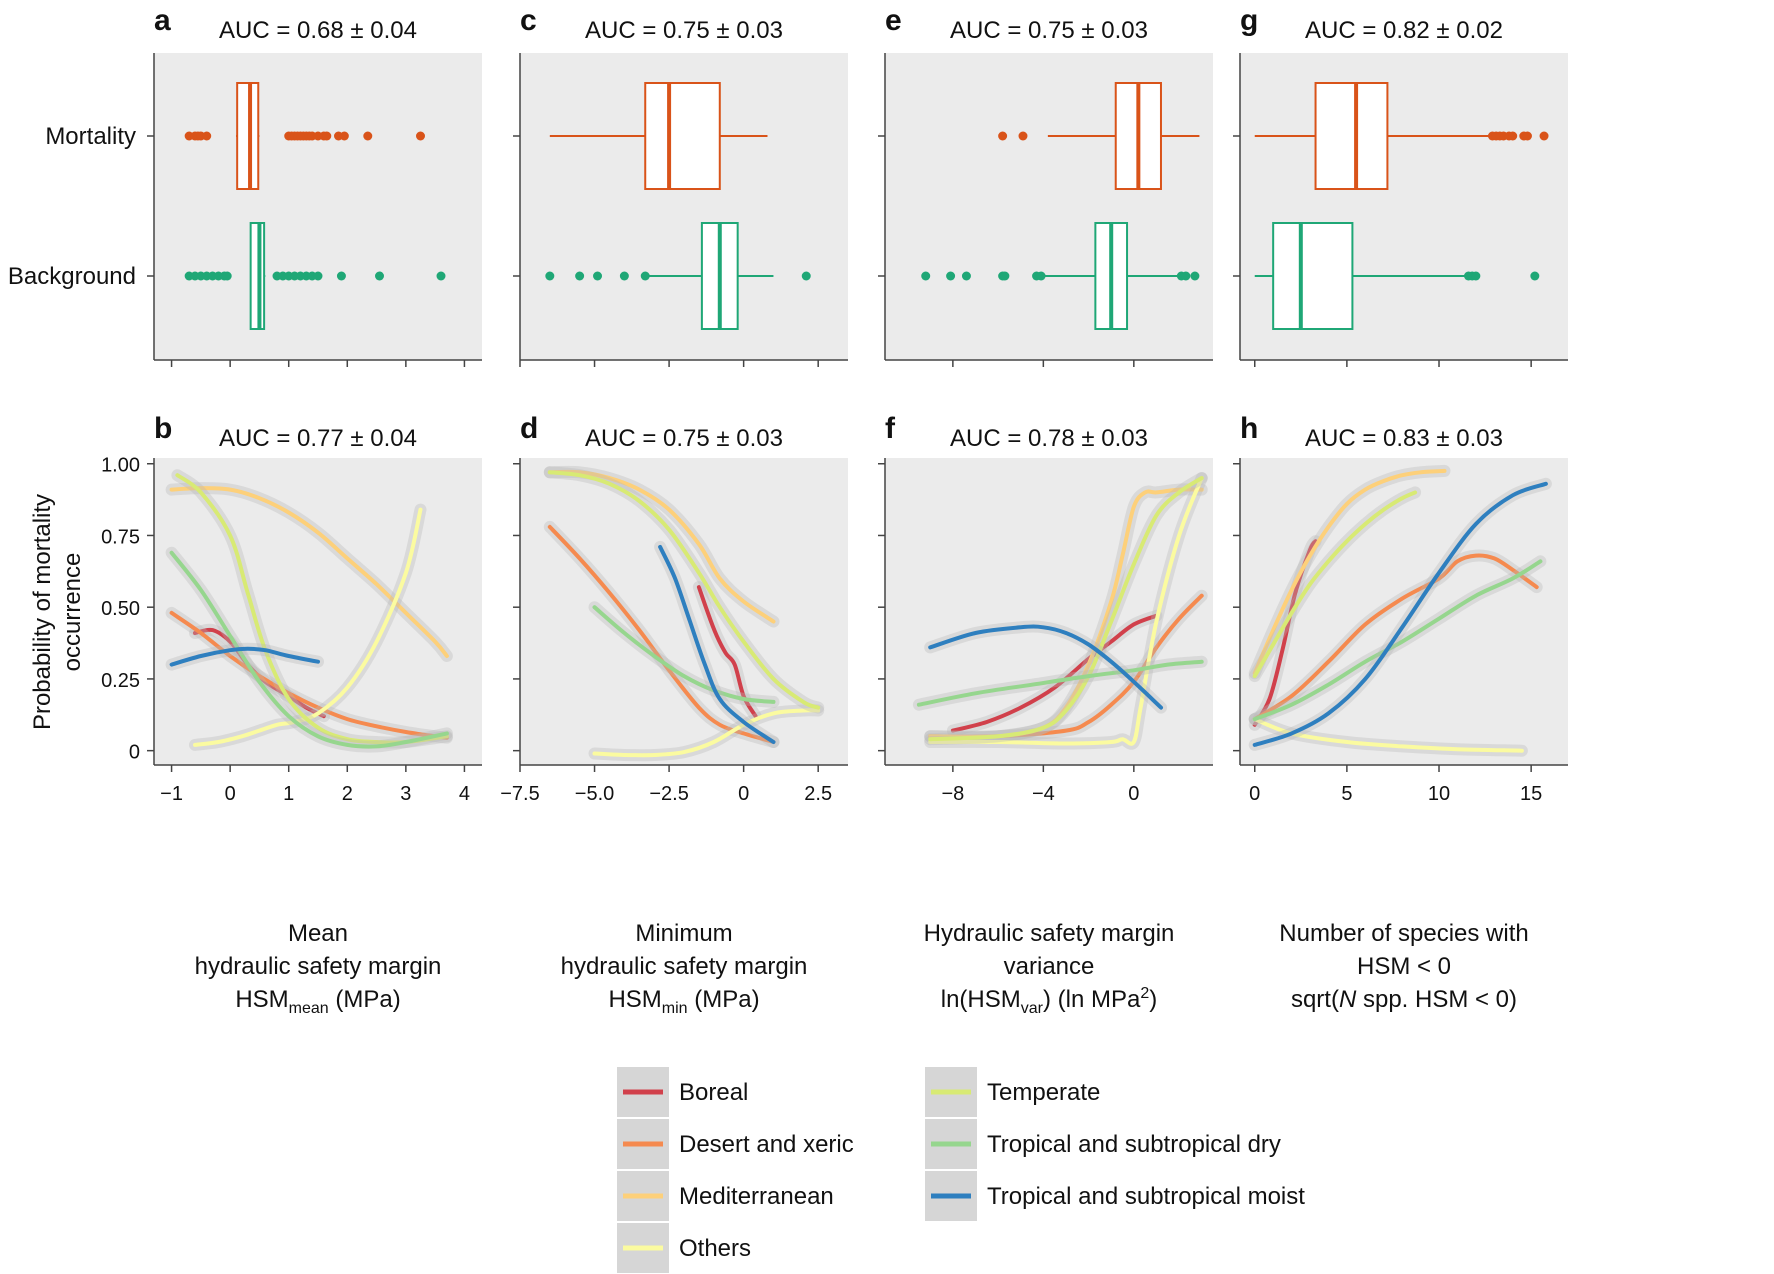 The height and width of the screenshot is (1274, 1774). What do you see at coordinates (529, 428) in the screenshot?
I see `panel-letter: d` at bounding box center [529, 428].